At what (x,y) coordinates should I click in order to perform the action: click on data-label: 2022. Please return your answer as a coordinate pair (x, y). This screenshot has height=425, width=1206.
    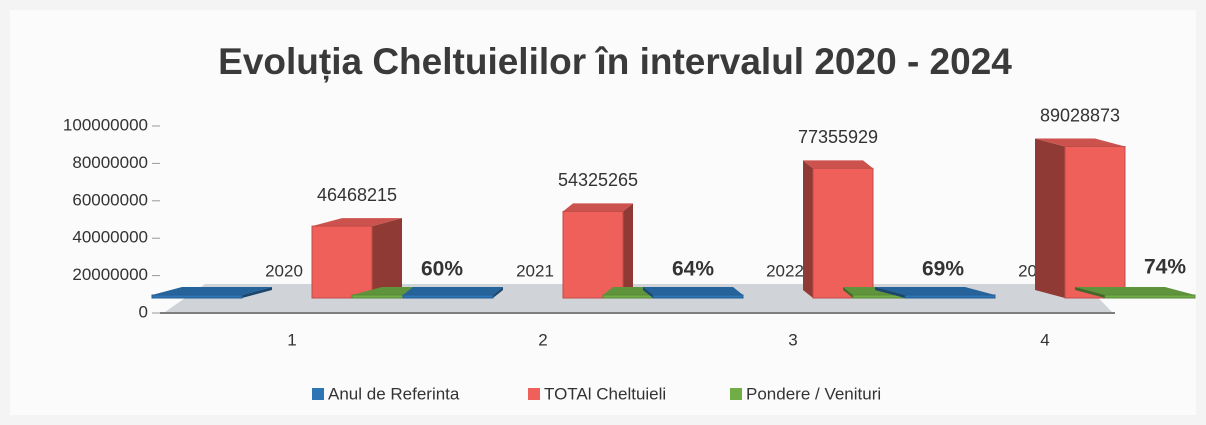
    Looking at the image, I should click on (785, 270).